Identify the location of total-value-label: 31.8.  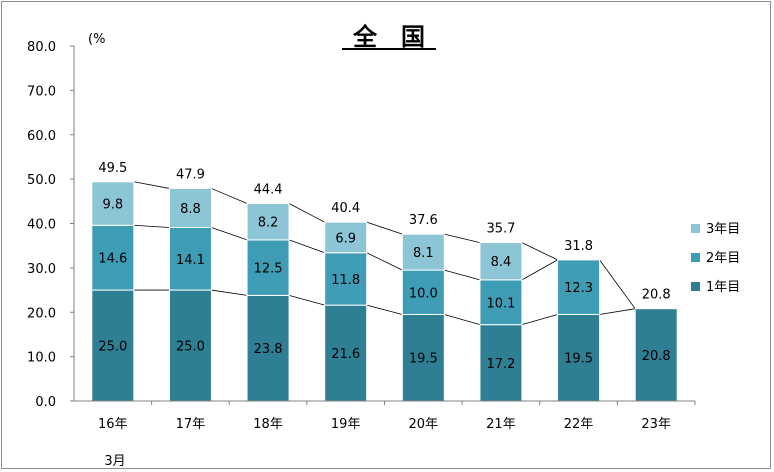
(578, 246).